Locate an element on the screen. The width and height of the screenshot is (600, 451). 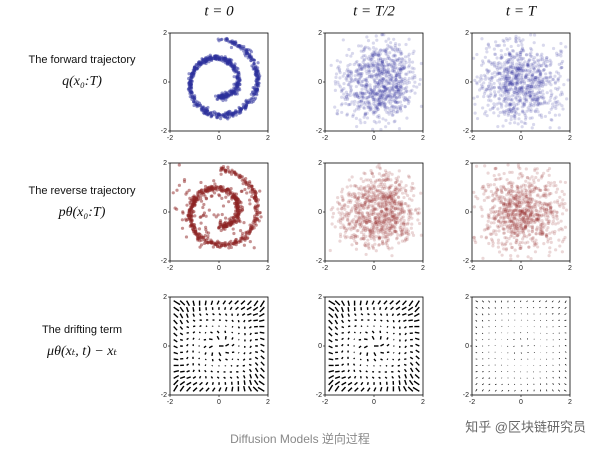
arrow is located at coordinates (175, 347).